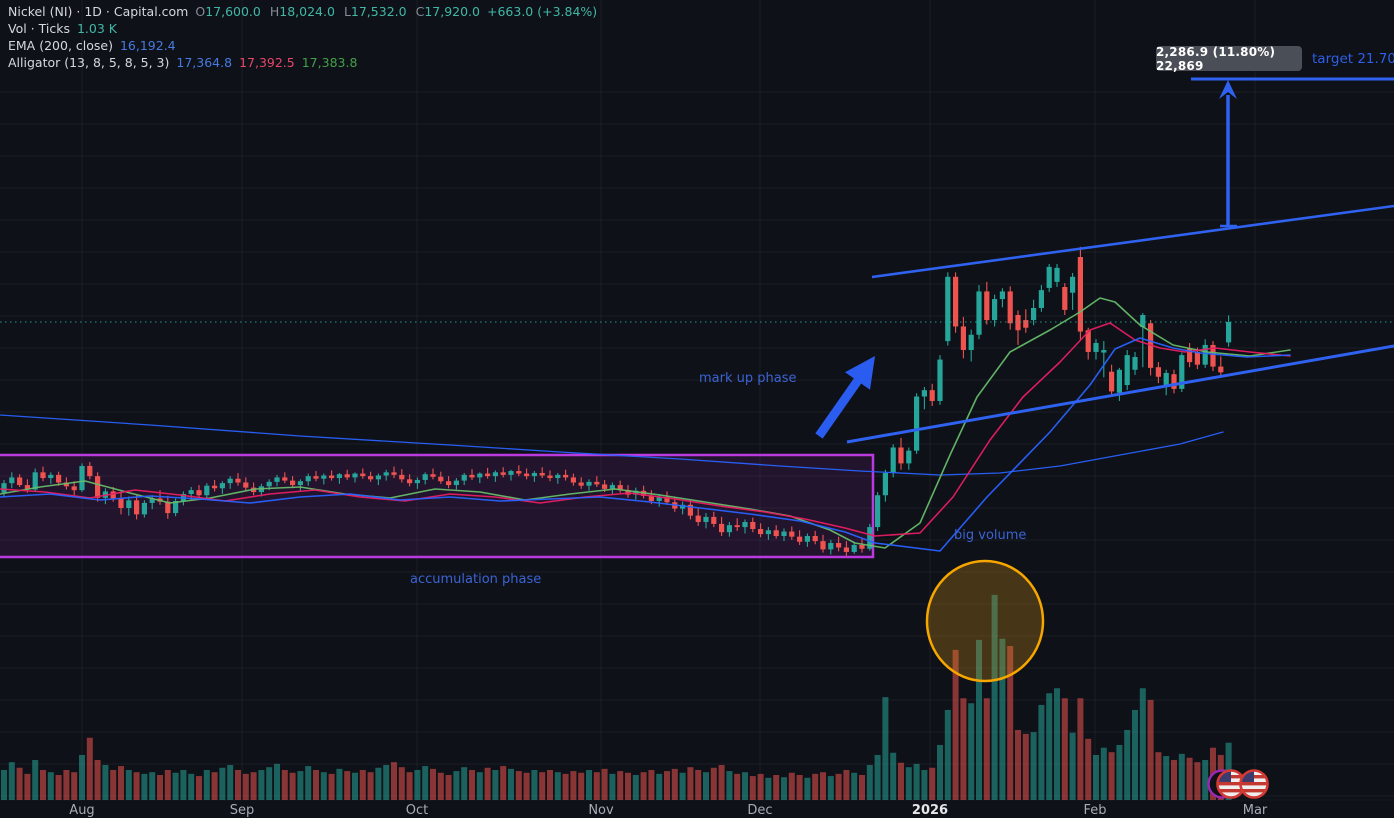 The height and width of the screenshot is (818, 1394). Describe the element at coordinates (302, 46) in the screenshot. I see `ema-legend-row: EMA (200, close) 16,192.4` at that location.